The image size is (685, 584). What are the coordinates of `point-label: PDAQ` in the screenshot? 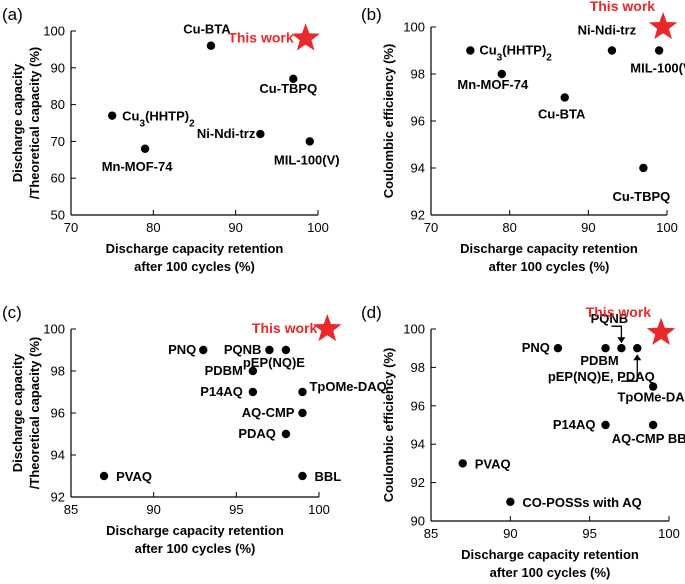 It's located at (257, 433).